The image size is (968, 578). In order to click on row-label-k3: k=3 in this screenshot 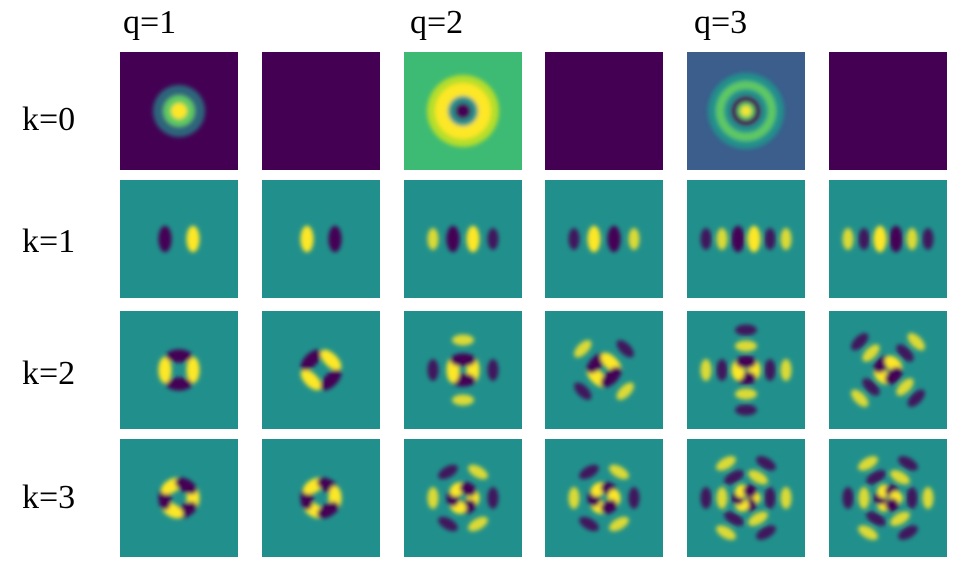, I will do `click(49, 497)`.